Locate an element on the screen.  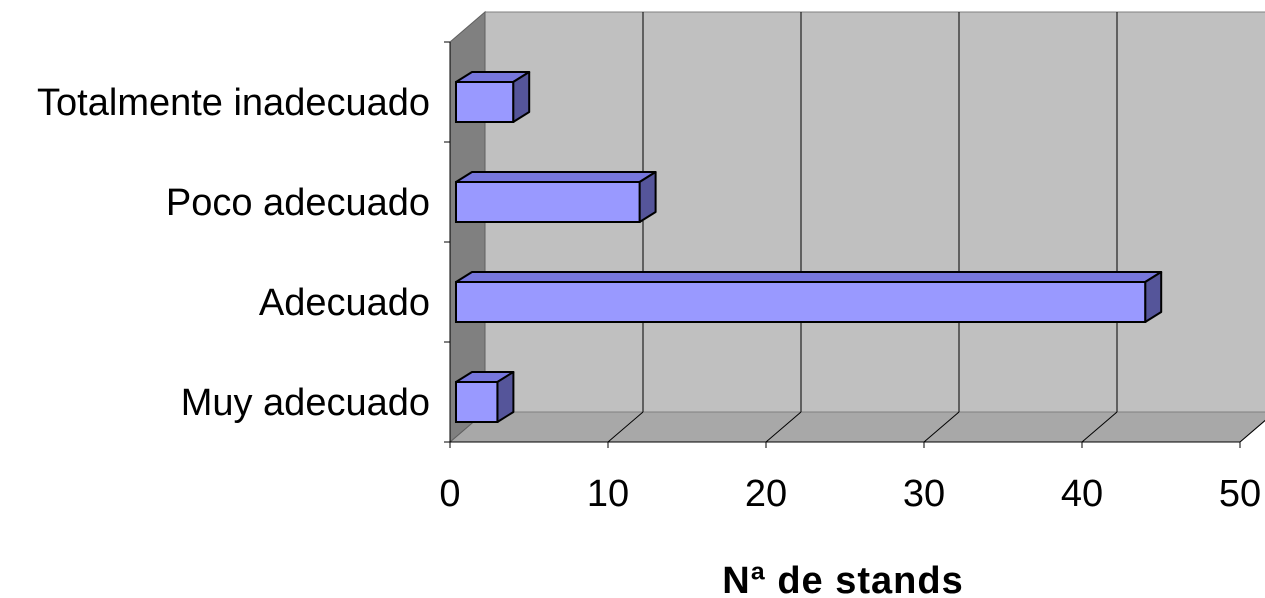
bar-adecuado is located at coordinates (809, 297).